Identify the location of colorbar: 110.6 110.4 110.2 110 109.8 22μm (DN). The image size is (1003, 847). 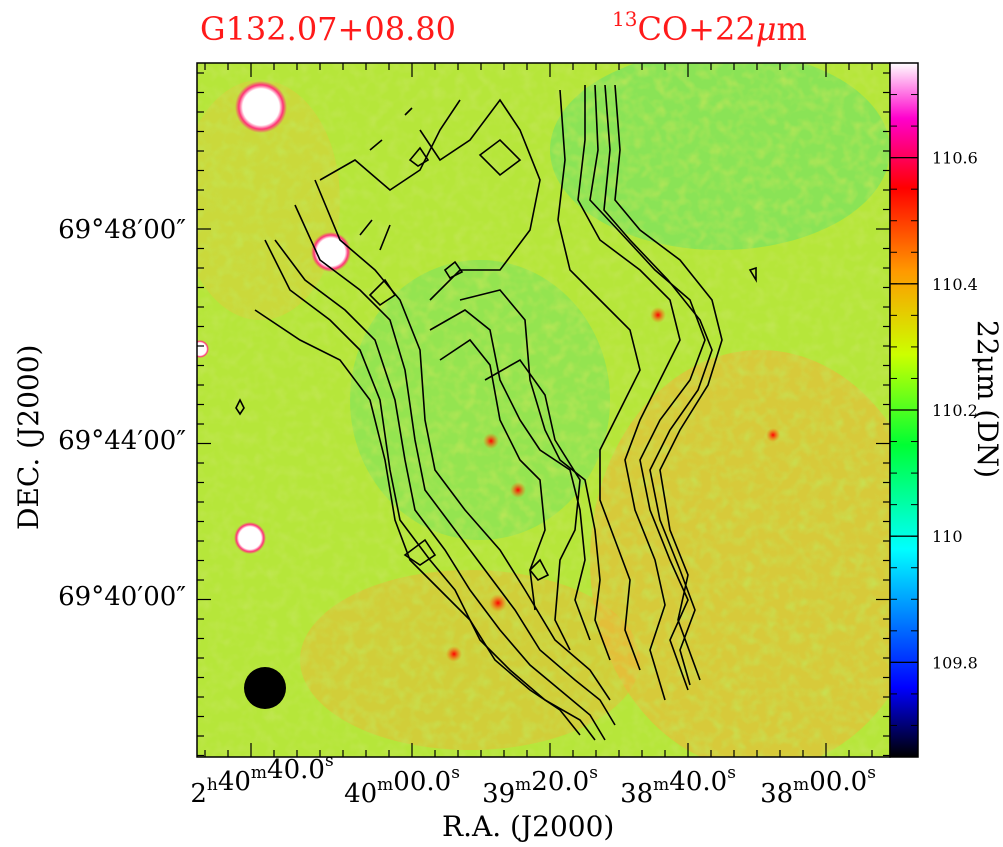
(946, 410).